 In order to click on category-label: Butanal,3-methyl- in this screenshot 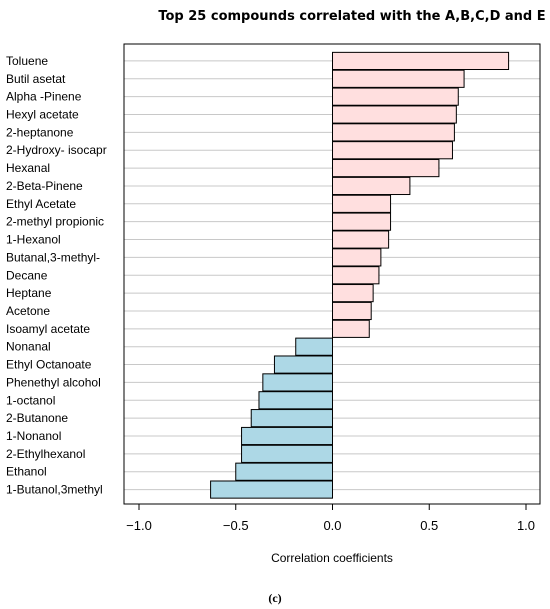, I will do `click(53, 257)`.